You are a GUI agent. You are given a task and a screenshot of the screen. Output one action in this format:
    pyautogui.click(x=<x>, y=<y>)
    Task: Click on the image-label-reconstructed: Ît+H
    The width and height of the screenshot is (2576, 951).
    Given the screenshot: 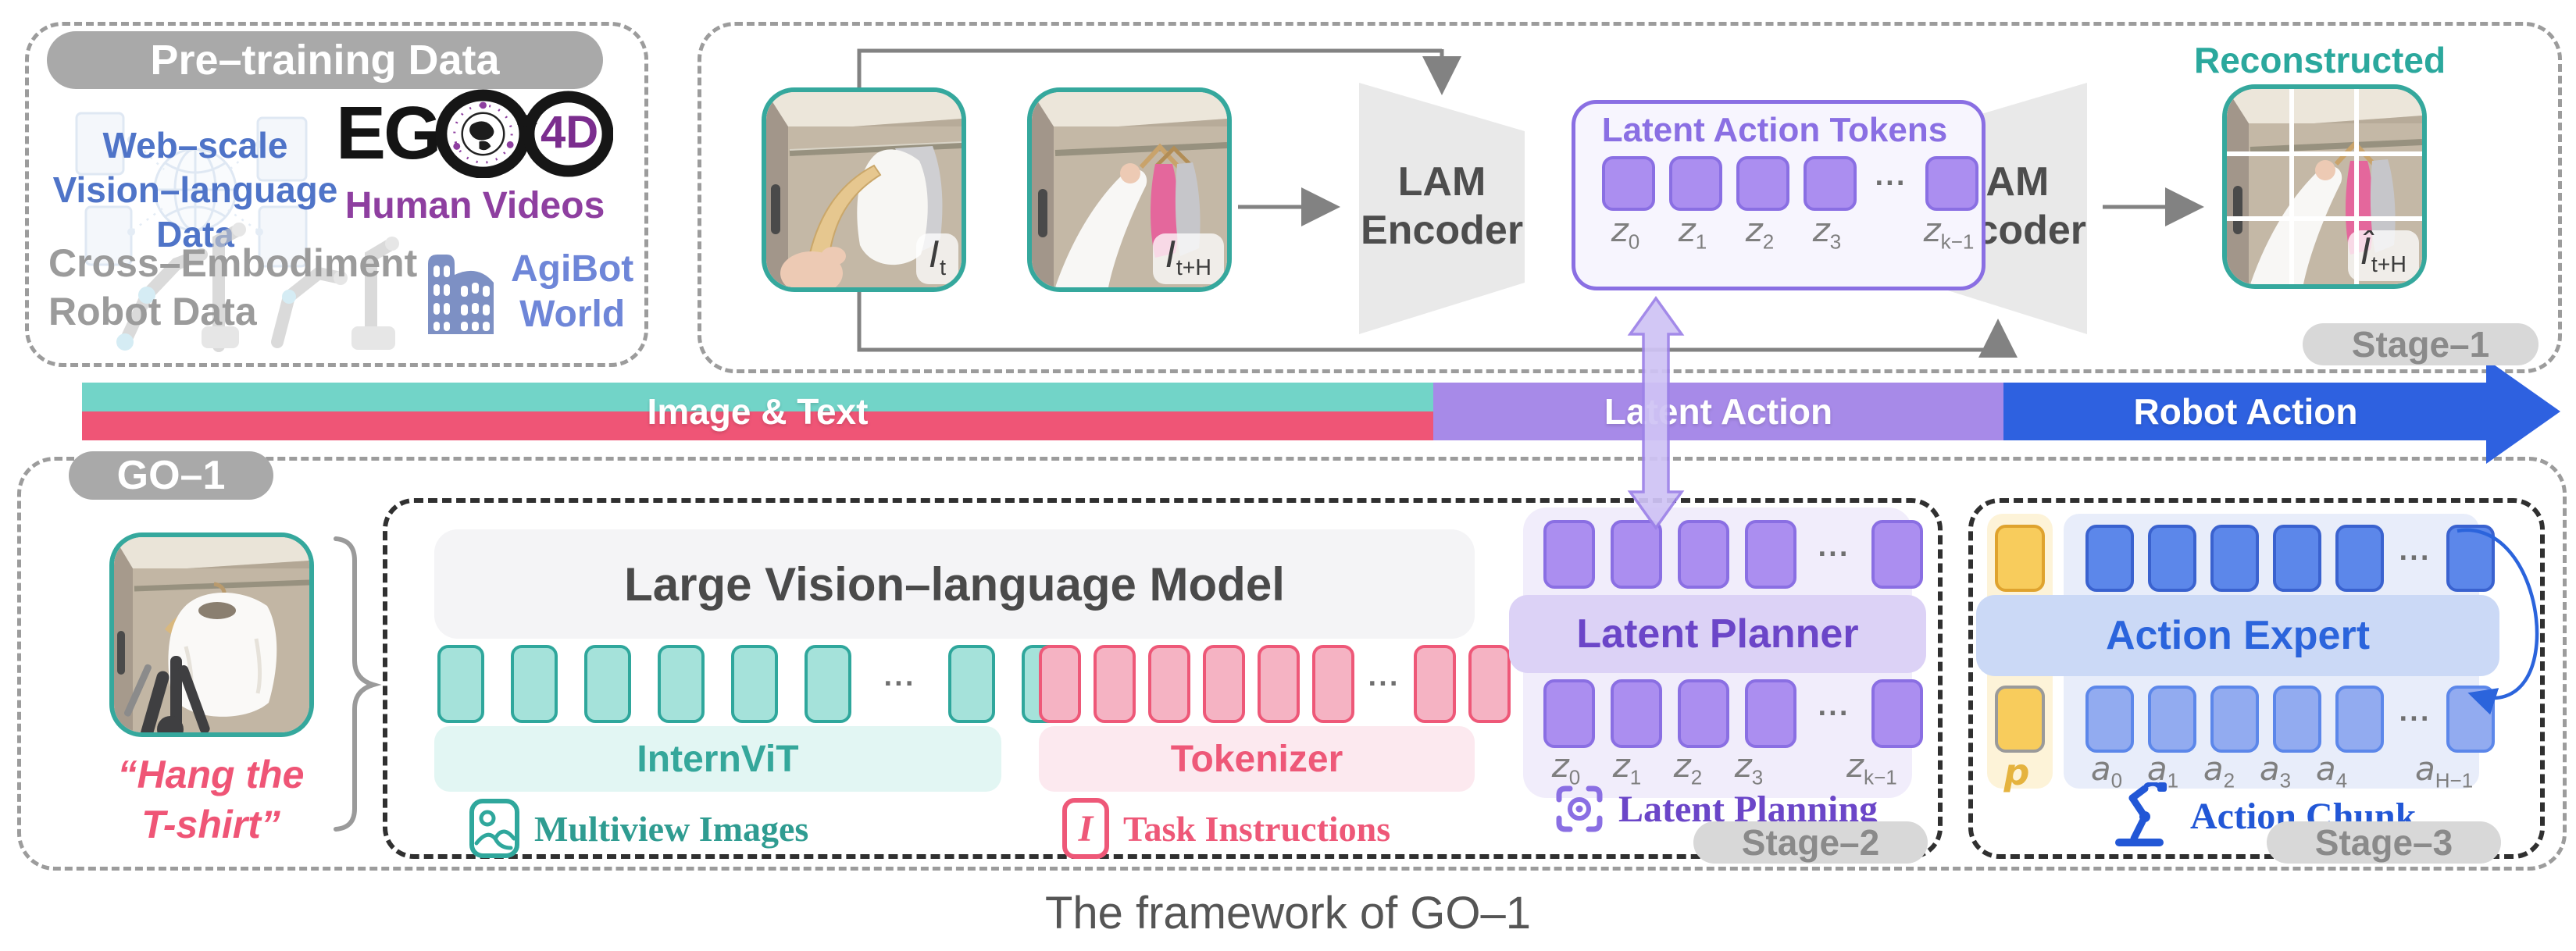 What is the action you would take?
    pyautogui.click(x=2383, y=255)
    